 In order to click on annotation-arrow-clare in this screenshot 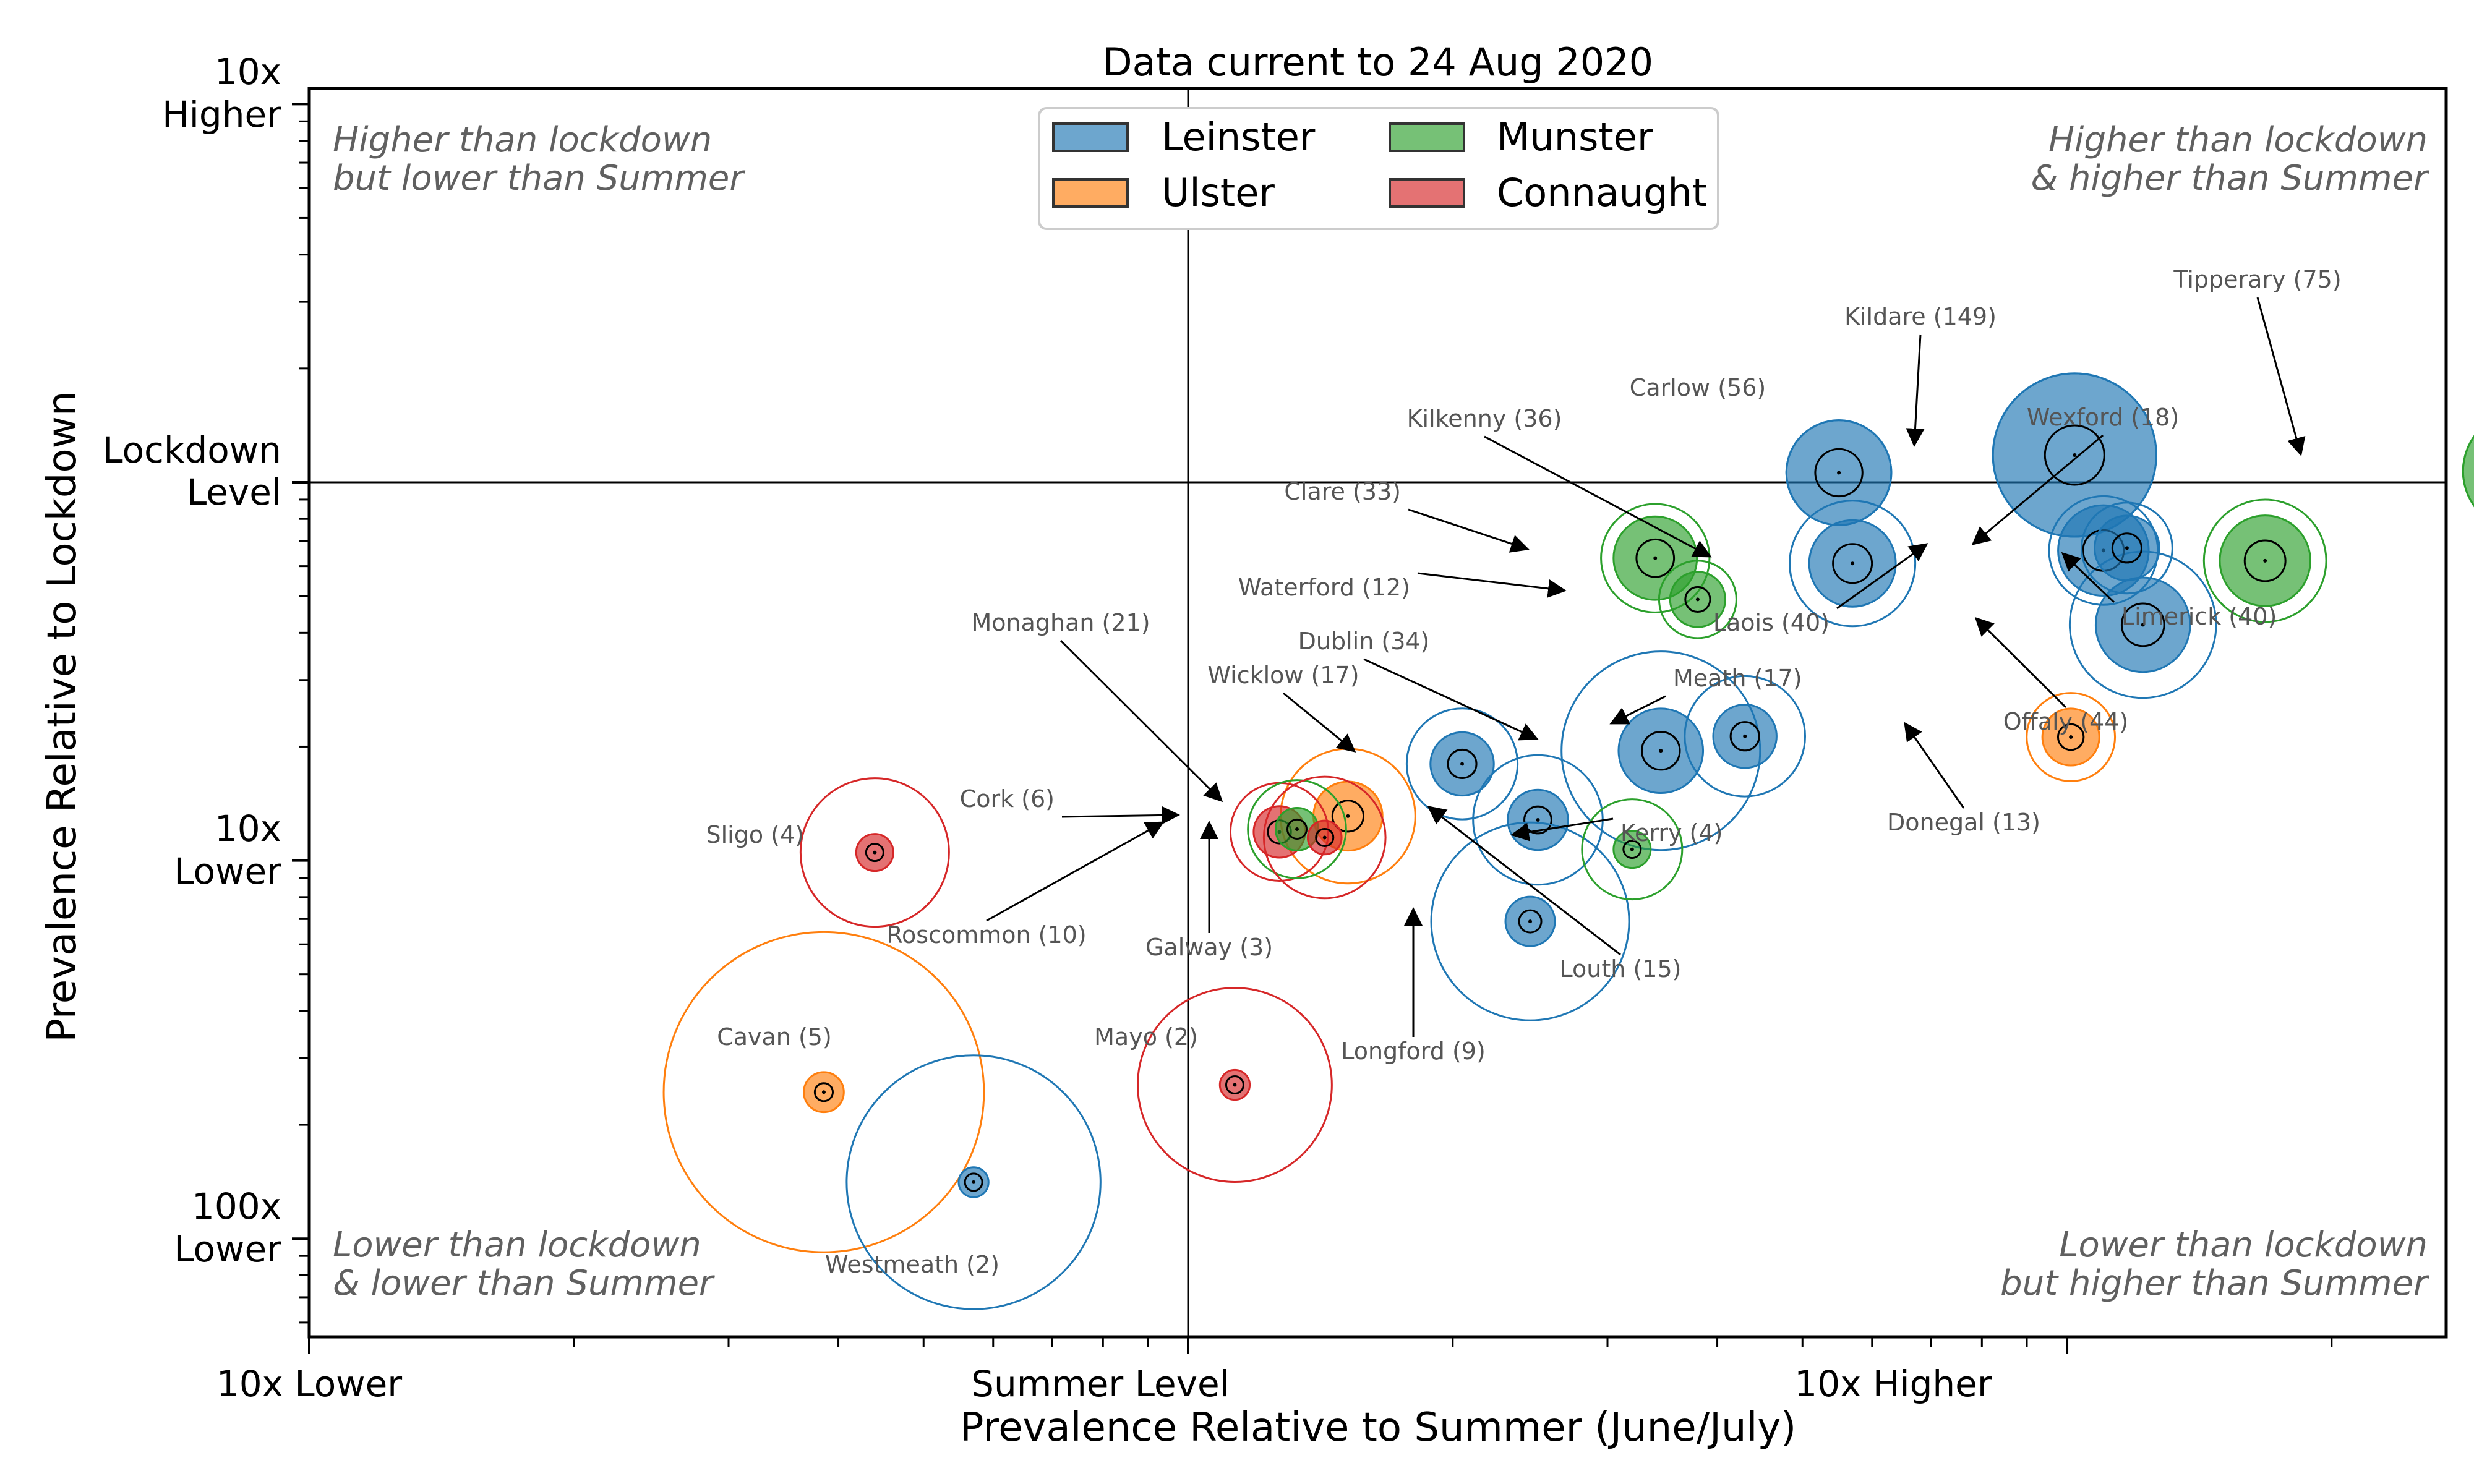, I will do `click(1469, 530)`.